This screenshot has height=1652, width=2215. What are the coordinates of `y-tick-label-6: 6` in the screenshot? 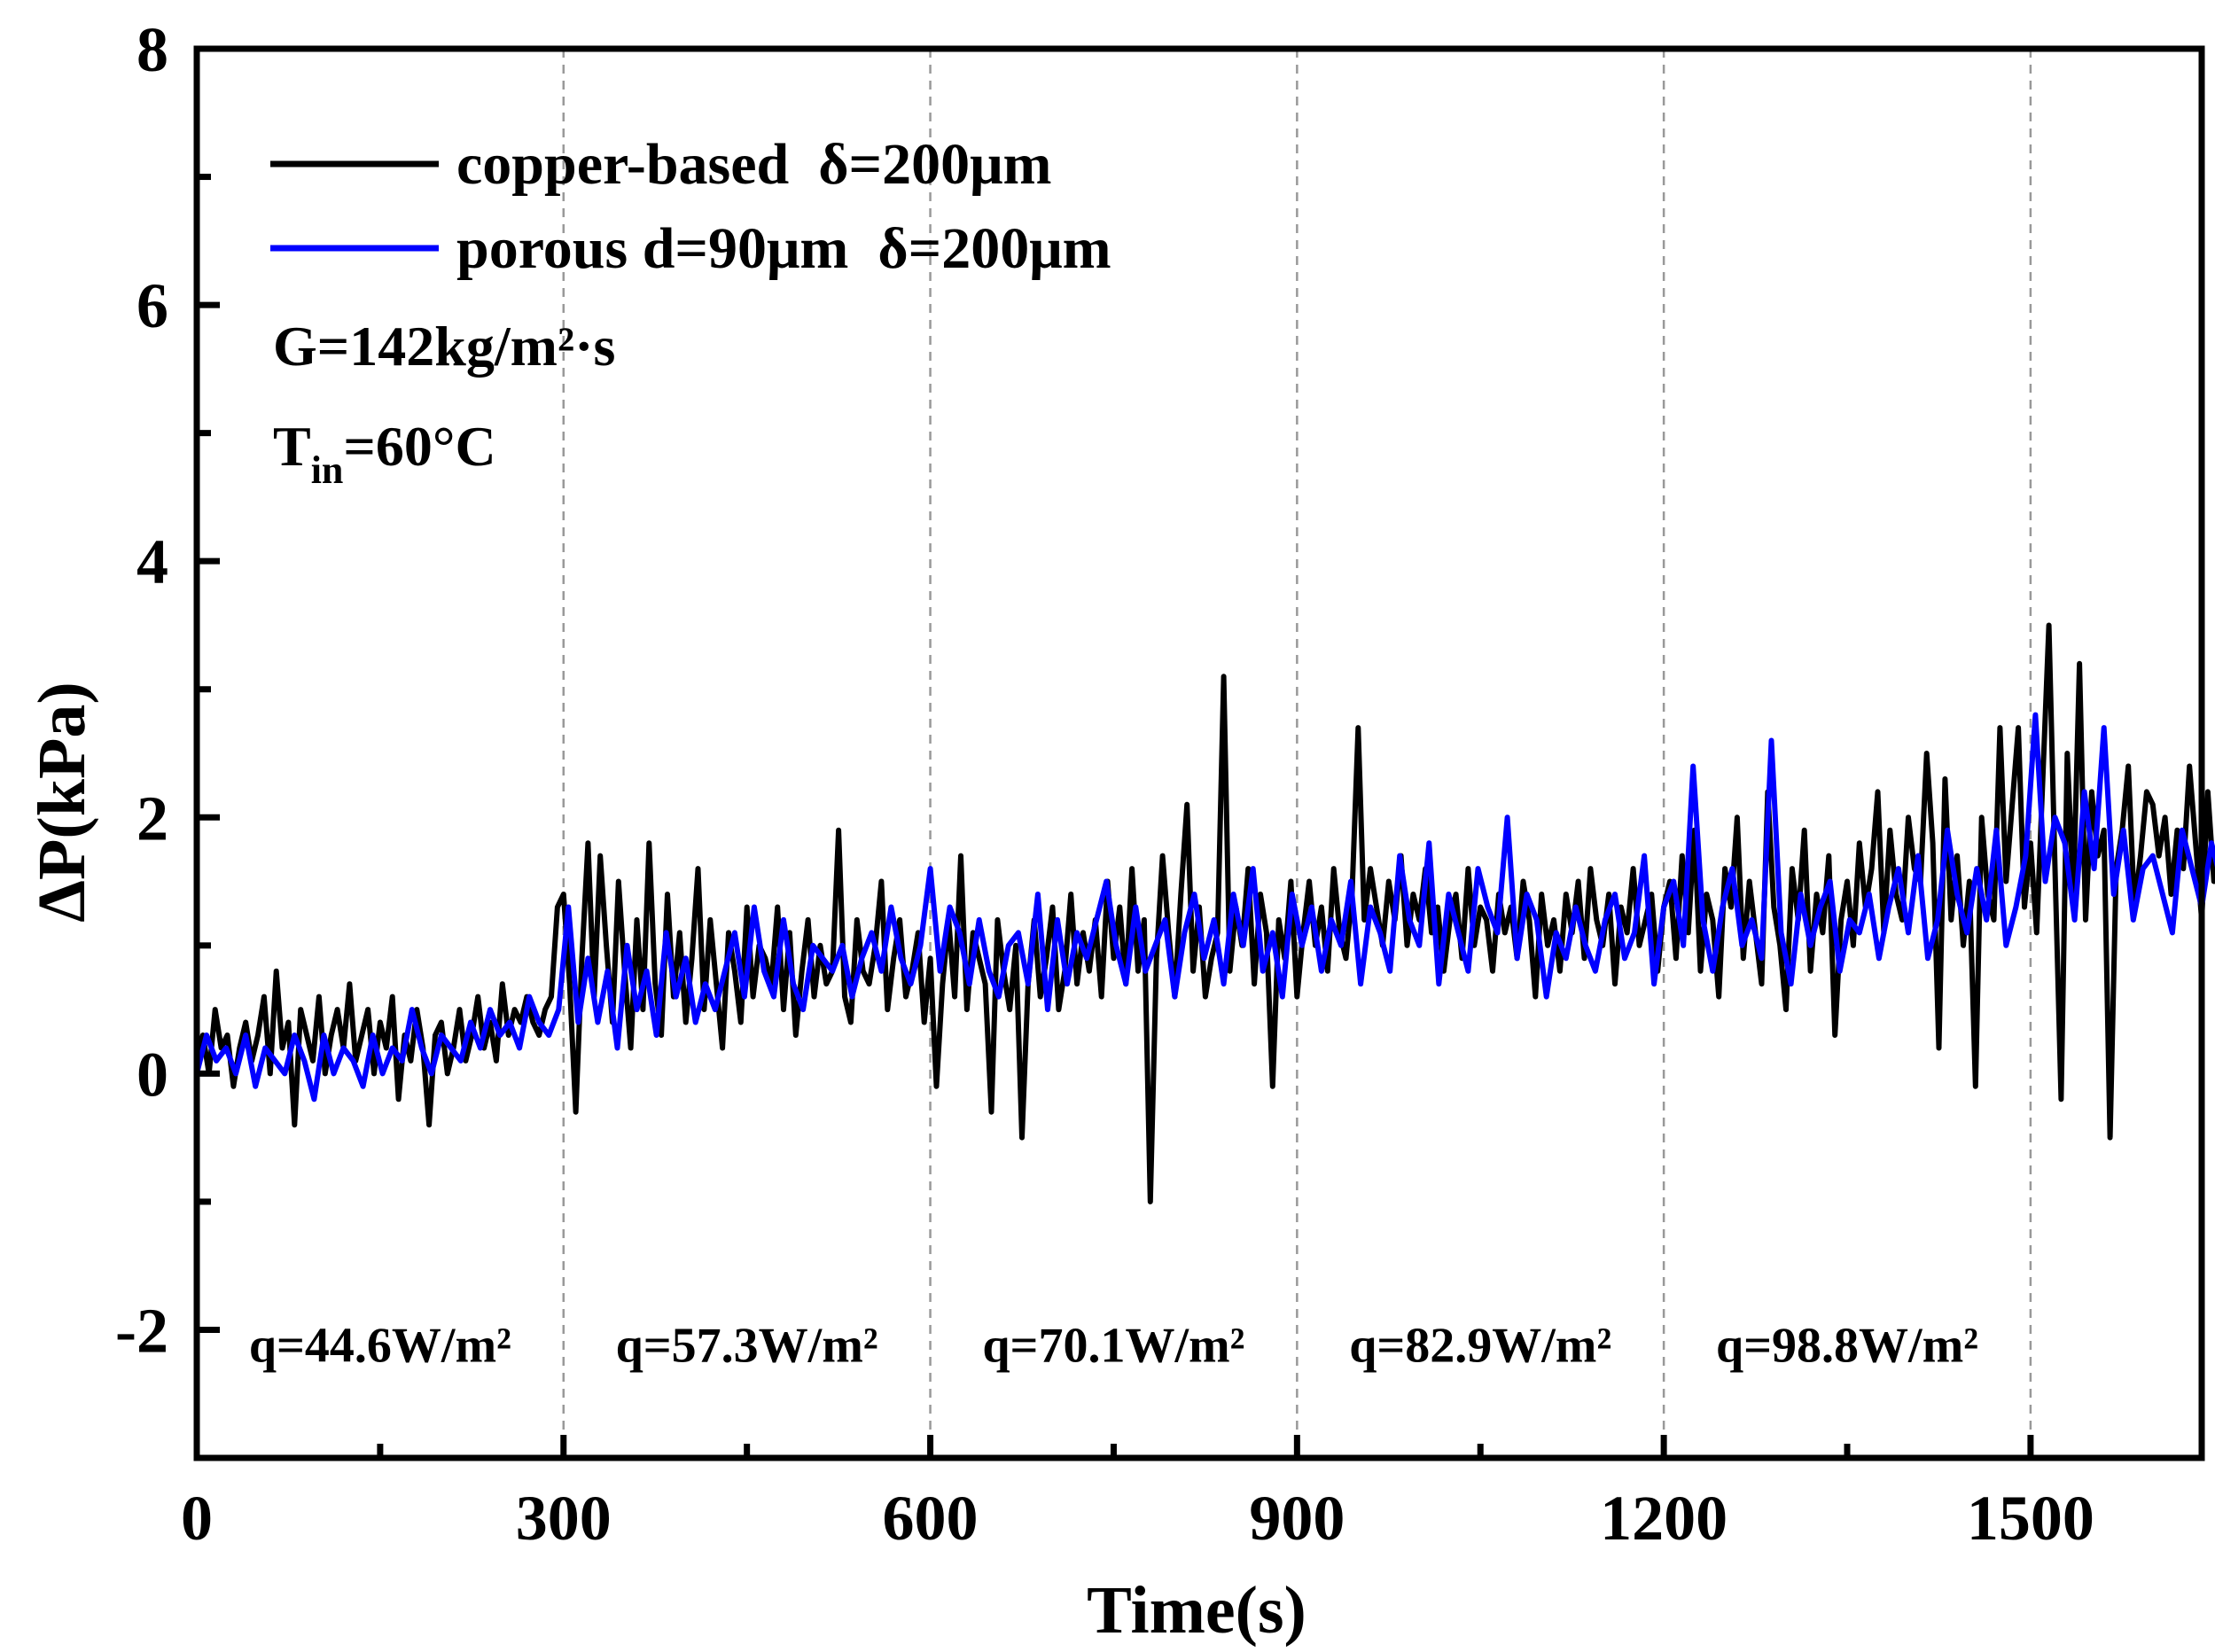 It's located at (152, 305).